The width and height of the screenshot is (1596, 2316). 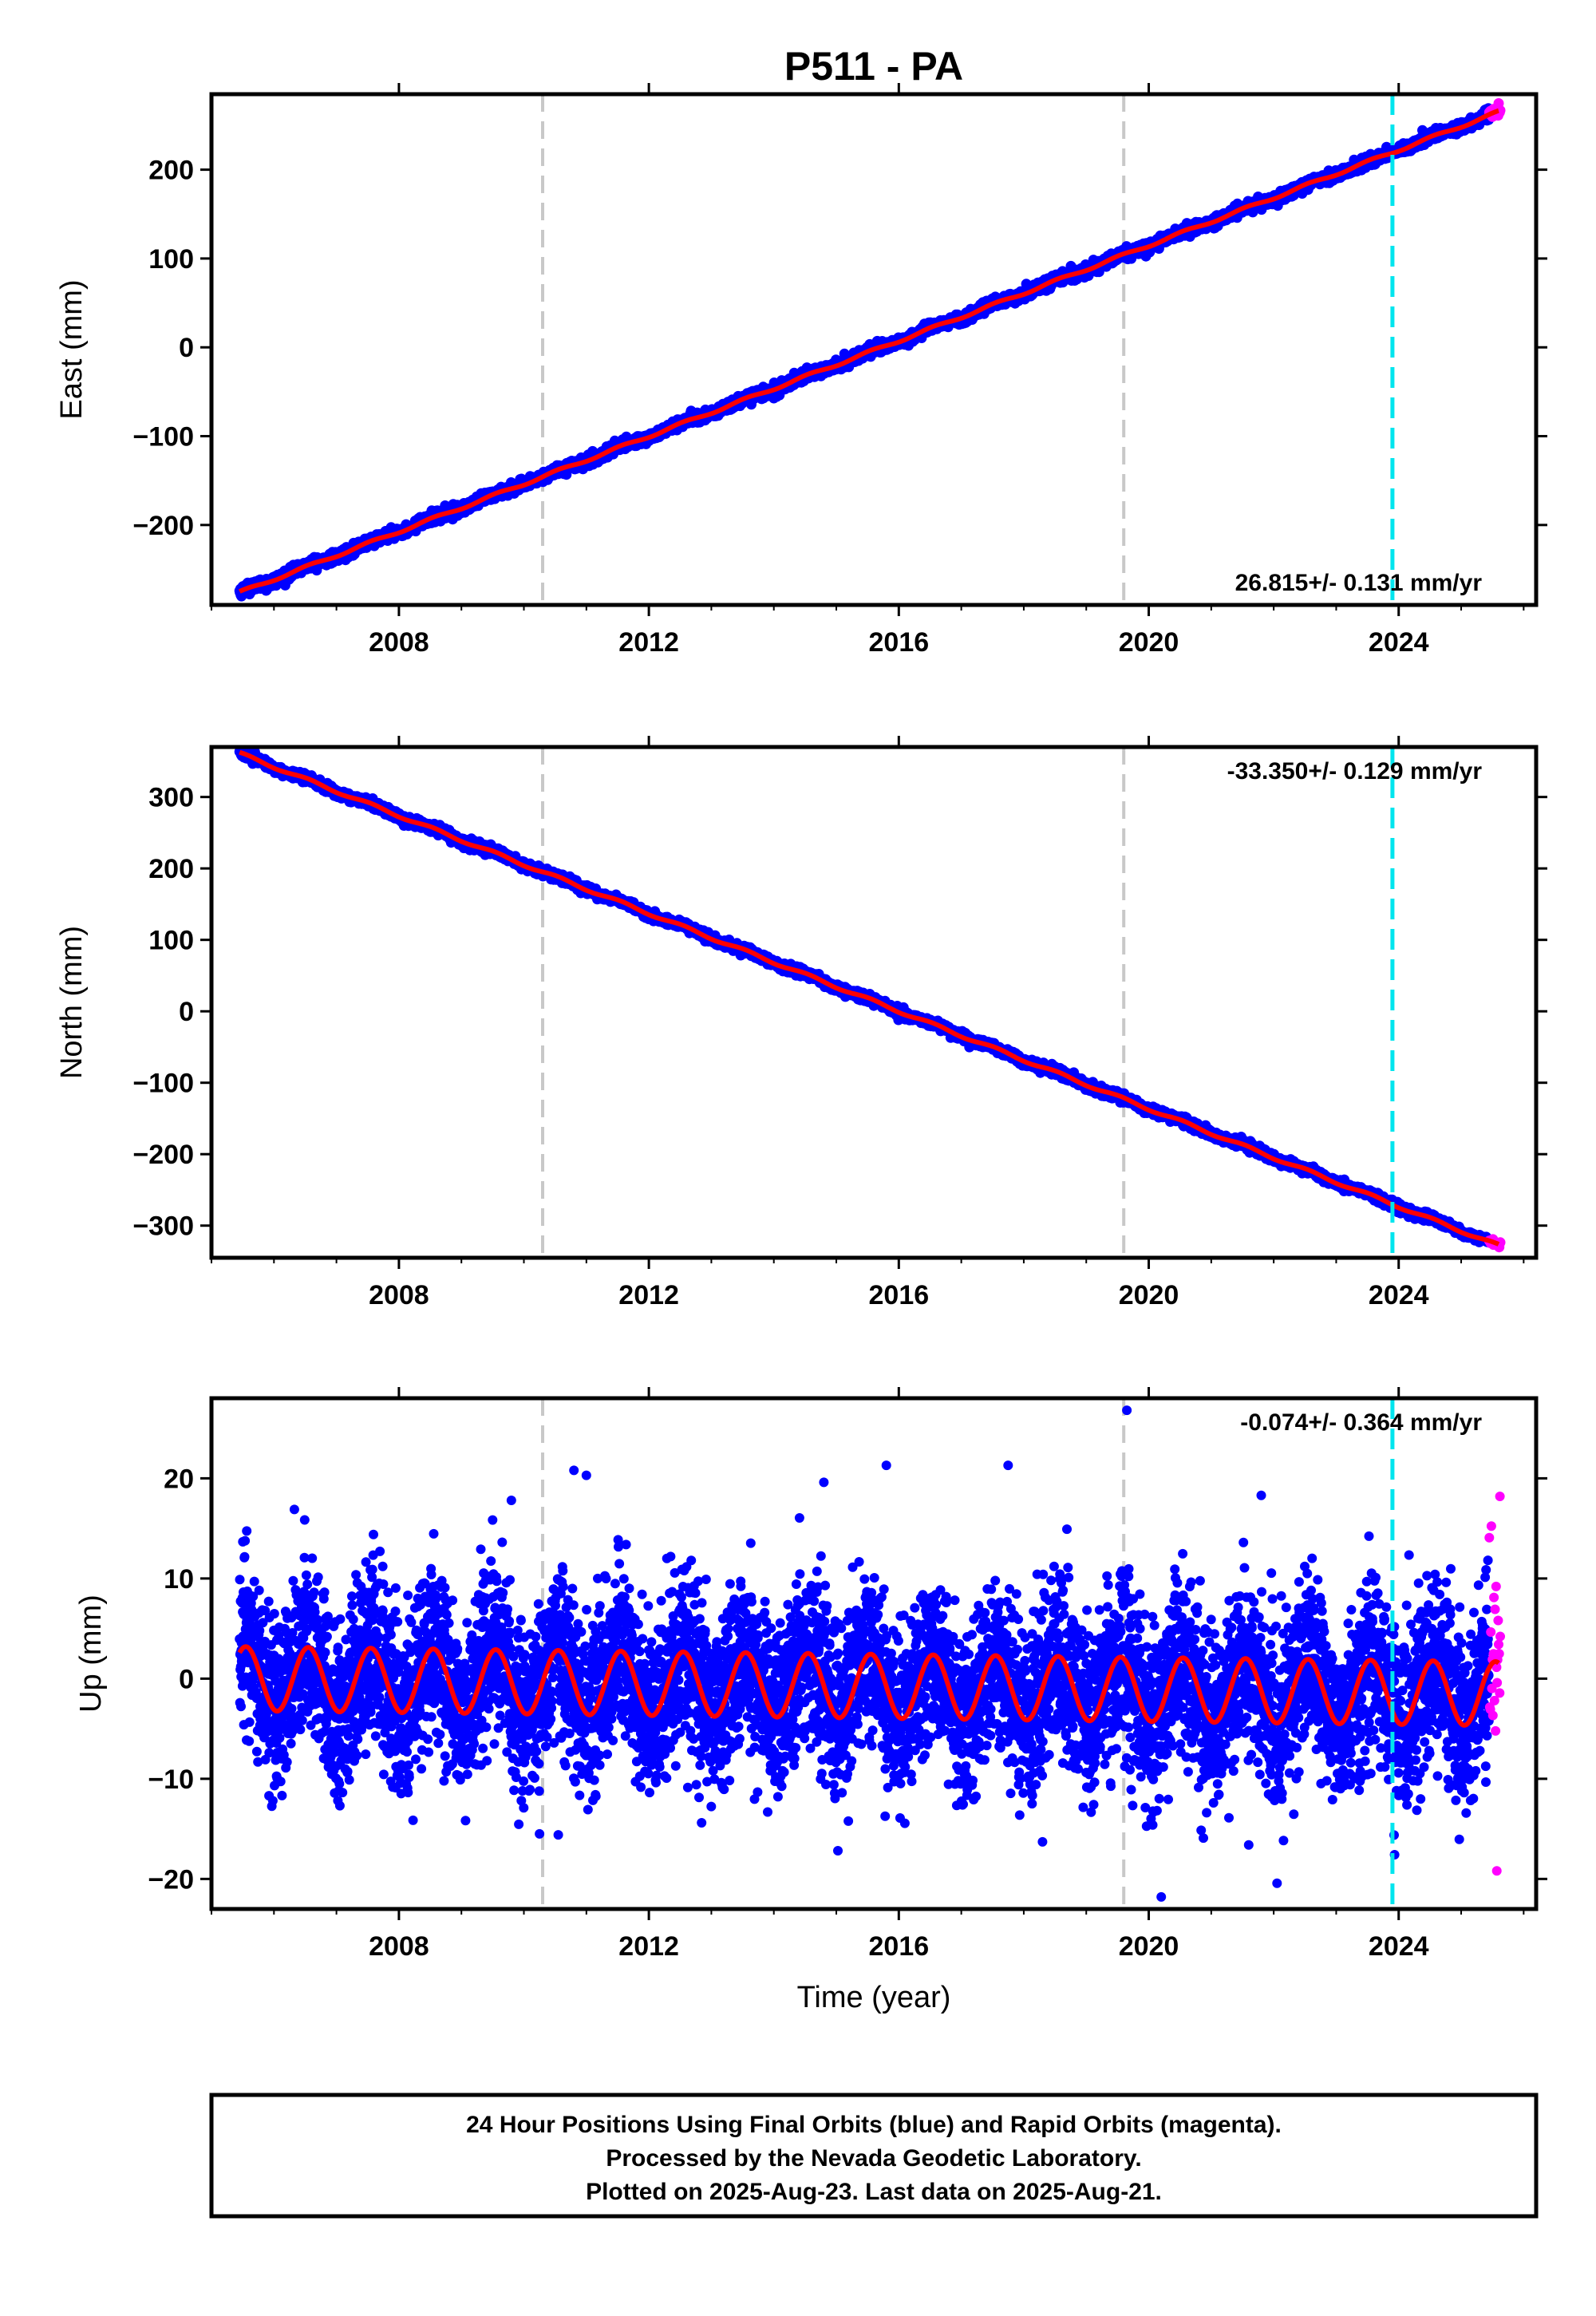 What do you see at coordinates (171, 1879) in the screenshot?
I see `y-tick-label: −20` at bounding box center [171, 1879].